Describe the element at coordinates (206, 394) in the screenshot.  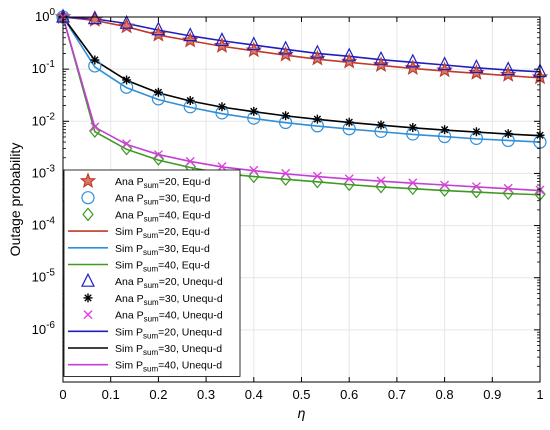
I see `x-tick-label: 0.3` at that location.